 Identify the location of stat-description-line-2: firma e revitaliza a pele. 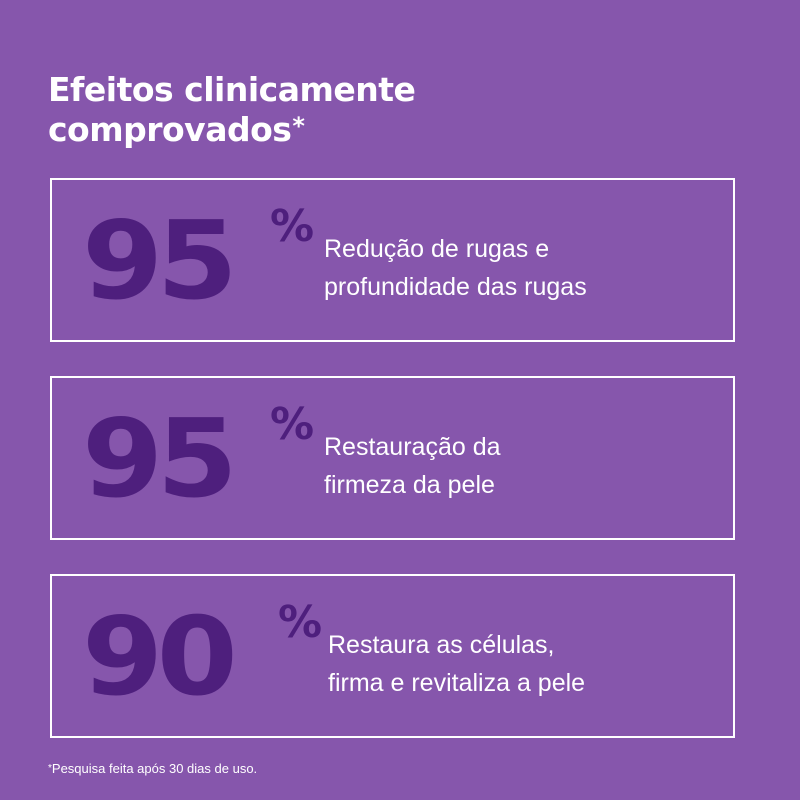
(457, 683).